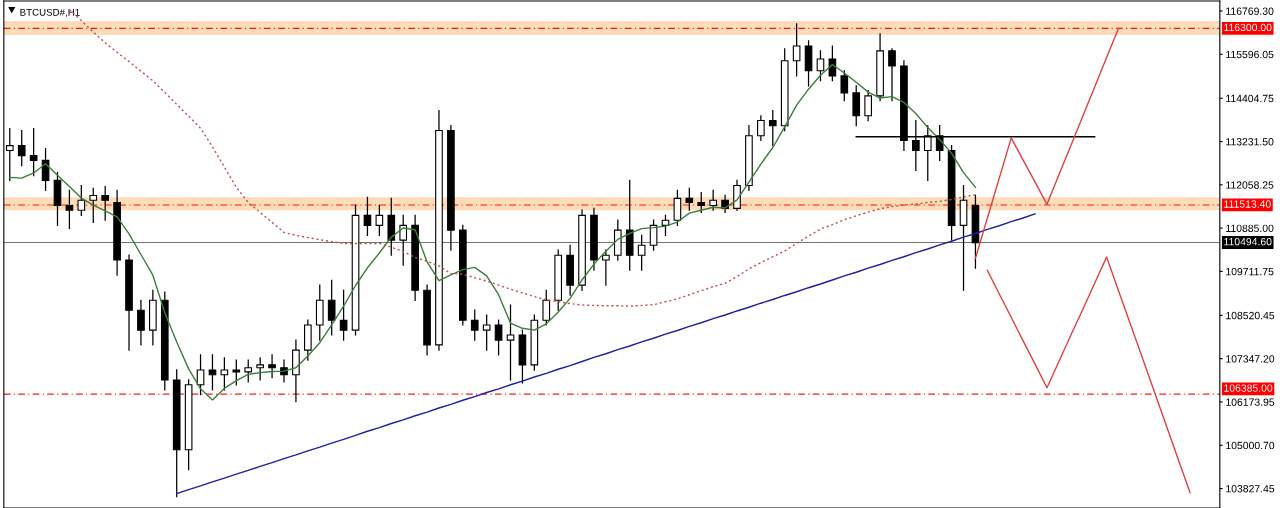 The width and height of the screenshot is (1280, 508). I want to click on y-tick-label: 115596.05, so click(1250, 54).